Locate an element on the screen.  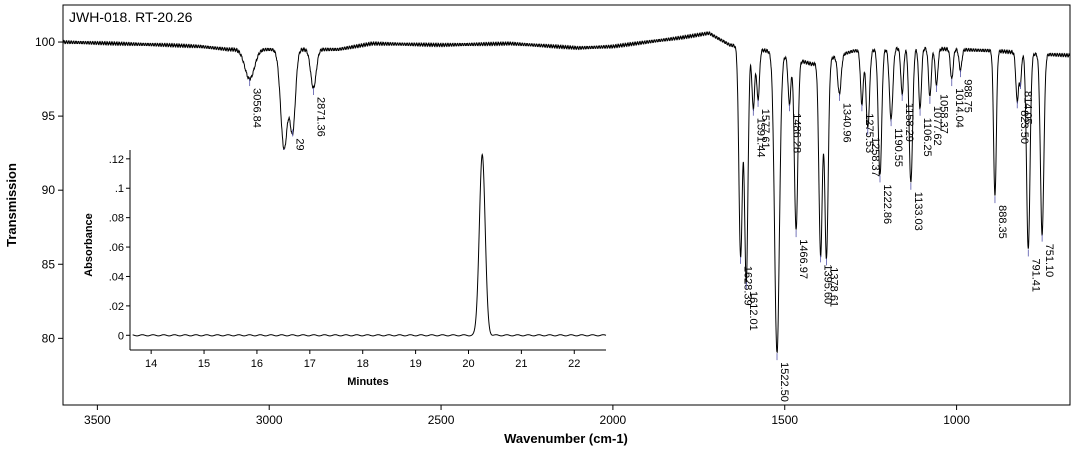
x-tick-label: 2500 is located at coordinates (441, 420).